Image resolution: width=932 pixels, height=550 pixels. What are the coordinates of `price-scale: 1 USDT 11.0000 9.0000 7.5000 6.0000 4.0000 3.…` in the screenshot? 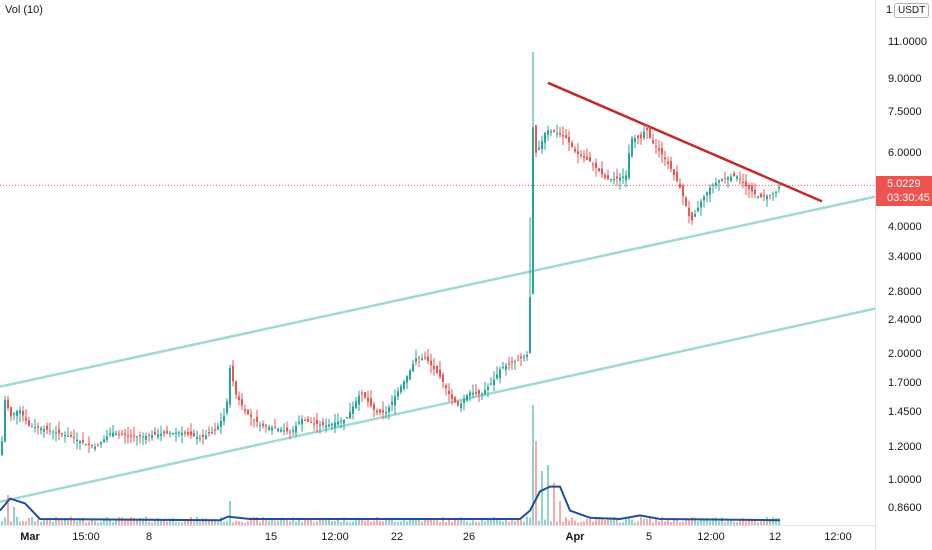 It's located at (903, 275).